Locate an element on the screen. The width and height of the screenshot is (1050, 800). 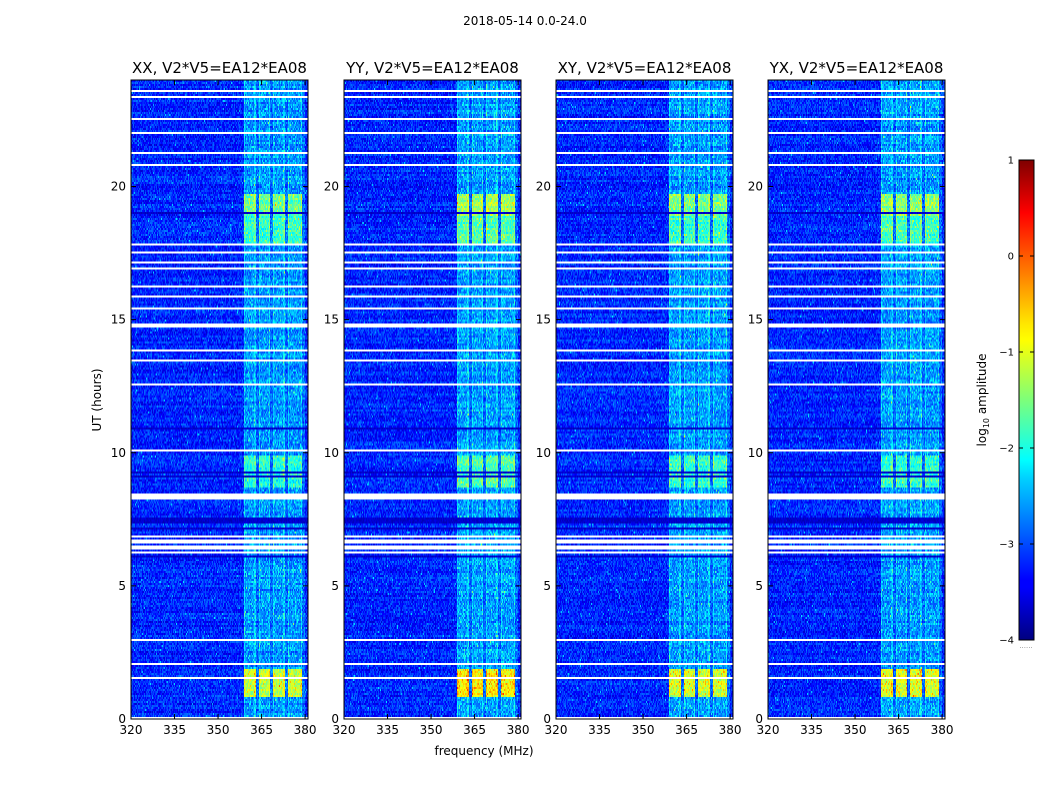
colorbar-tick-label: −4 is located at coordinates (1006, 641).